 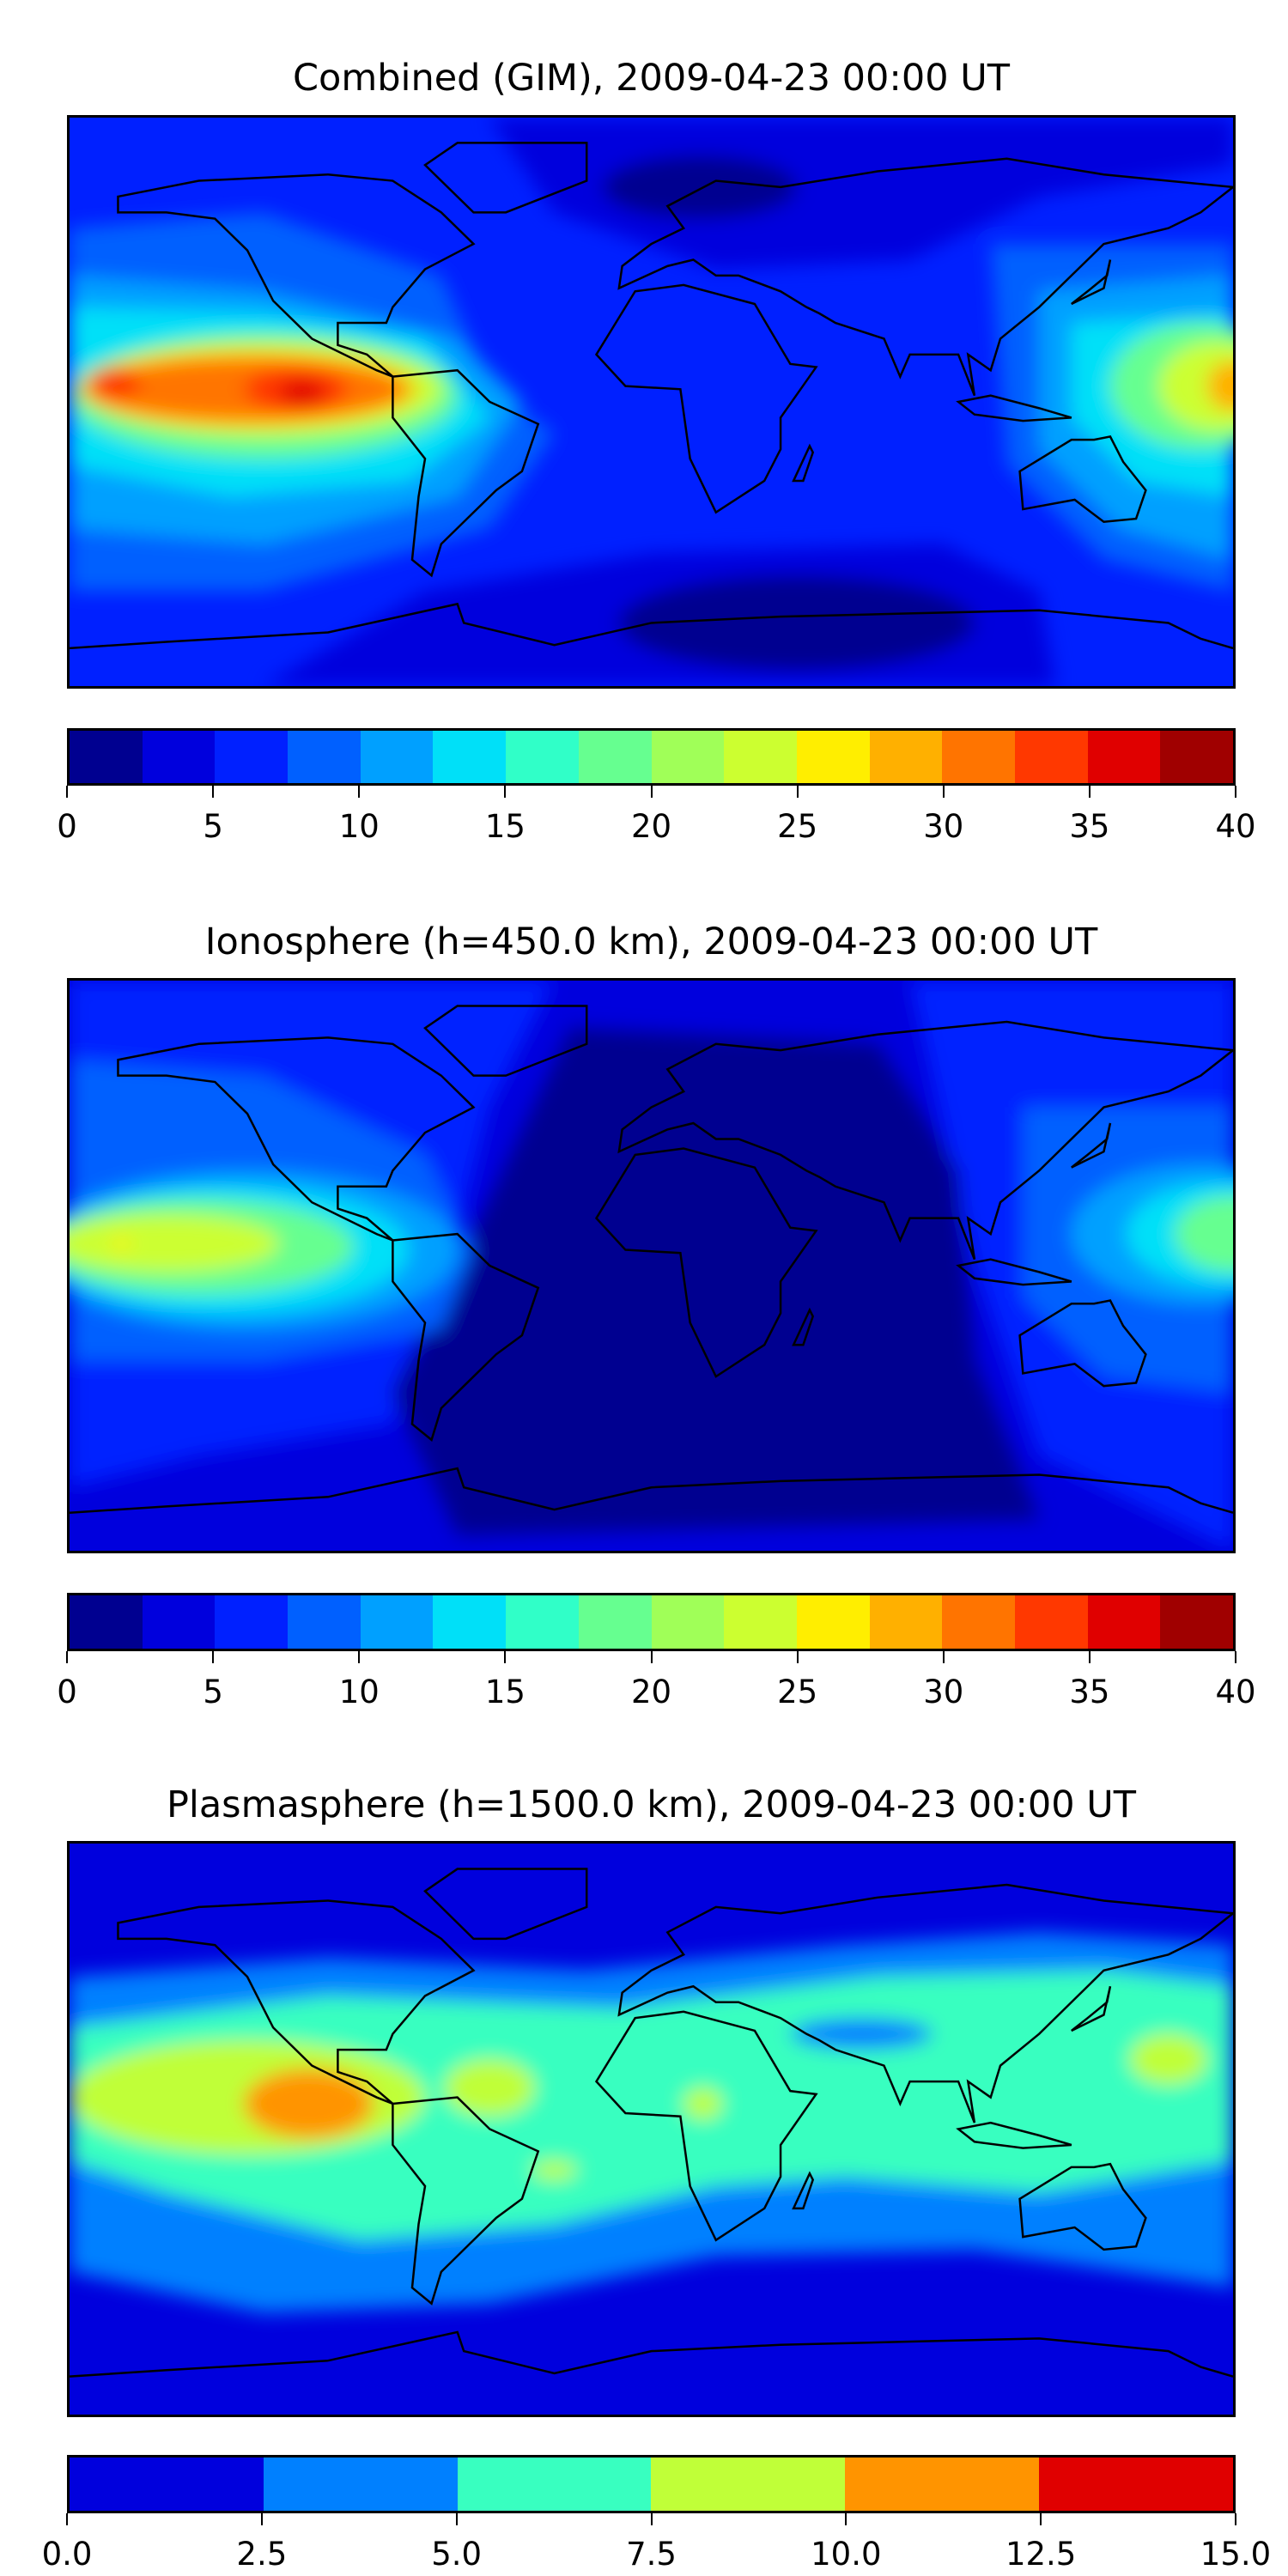 I want to click on colorbar-plasmasphere, so click(x=651, y=2484).